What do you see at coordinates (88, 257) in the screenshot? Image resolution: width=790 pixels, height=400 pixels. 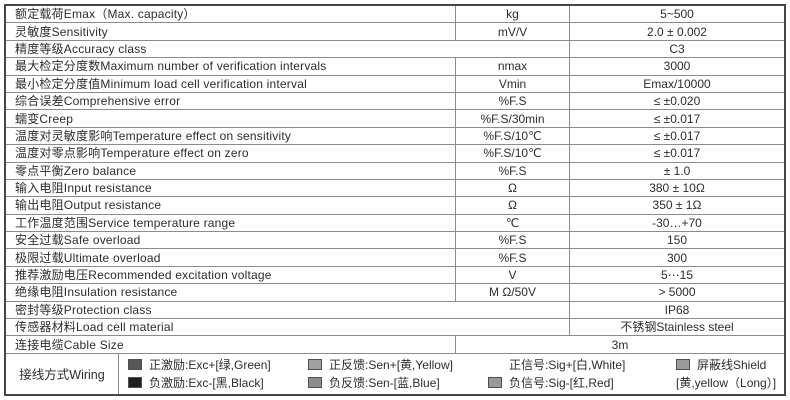 I see `spec-parameter-label: 极限过载Ultimate overload` at bounding box center [88, 257].